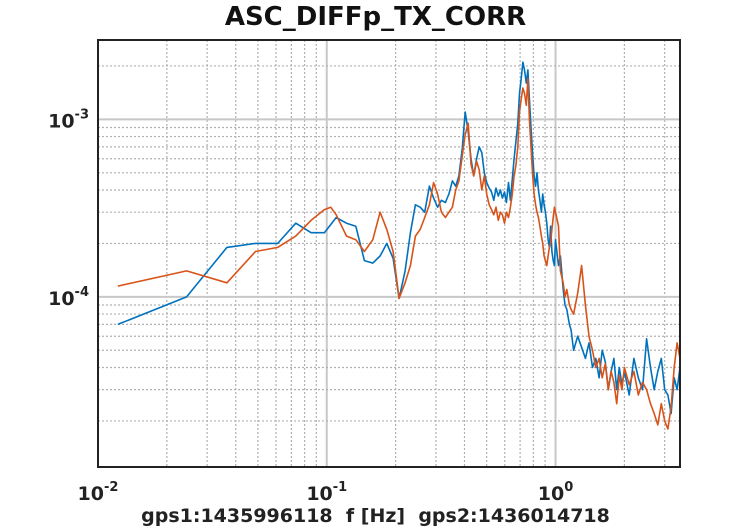 This screenshot has width=751, height=530. What do you see at coordinates (556, 492) in the screenshot?
I see `x-tick-label: 100` at bounding box center [556, 492].